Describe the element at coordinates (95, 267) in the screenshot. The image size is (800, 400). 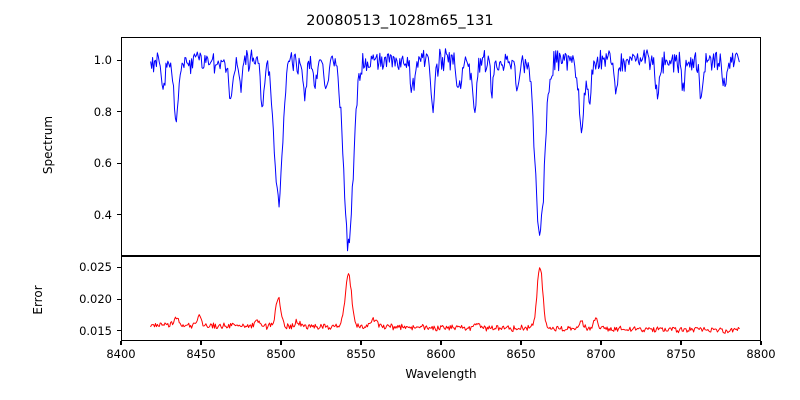
I see `error-y-tick-label: 0.025` at that location.